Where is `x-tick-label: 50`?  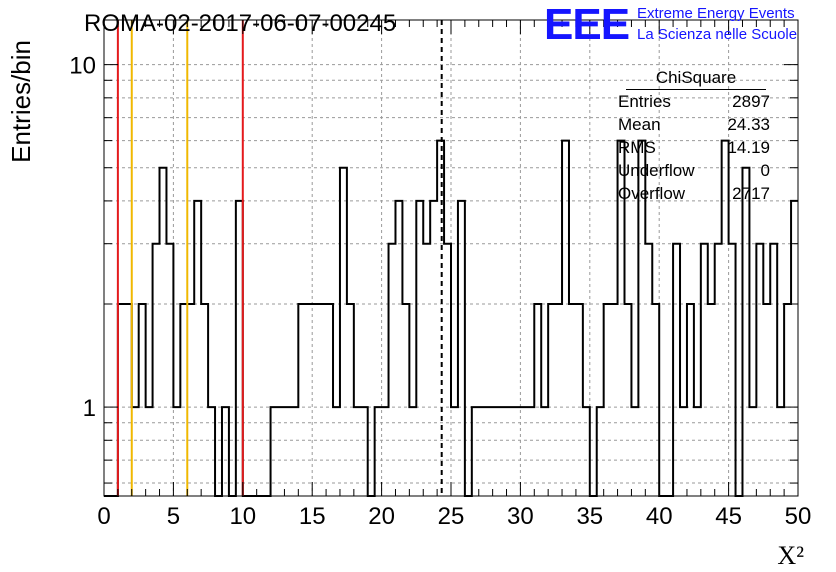 x-tick-label: 50 is located at coordinates (798, 516).